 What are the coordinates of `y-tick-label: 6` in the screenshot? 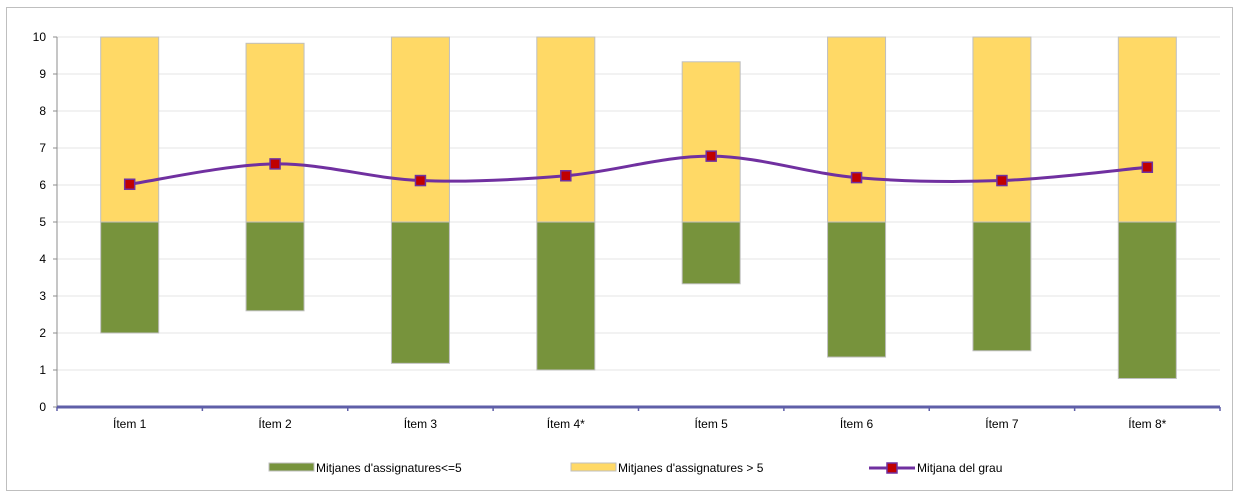 It's located at (42, 185).